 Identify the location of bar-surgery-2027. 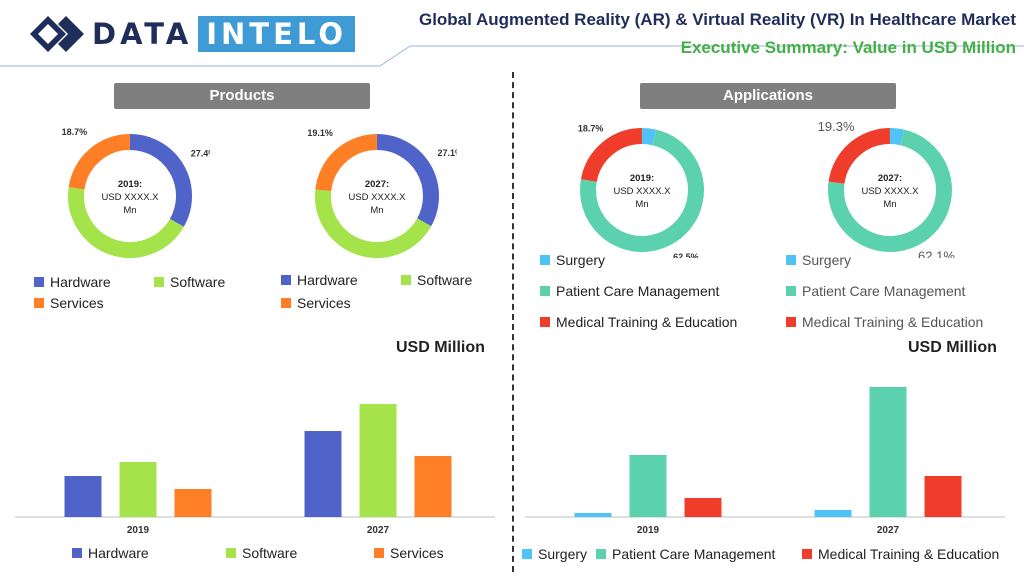
(833, 513).